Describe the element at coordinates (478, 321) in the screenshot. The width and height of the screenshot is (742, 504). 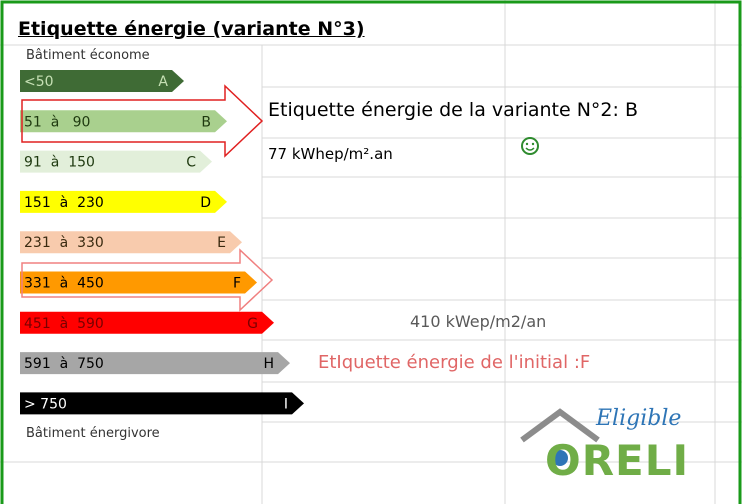
I see `initial-value: 410 kWep/m2/an` at that location.